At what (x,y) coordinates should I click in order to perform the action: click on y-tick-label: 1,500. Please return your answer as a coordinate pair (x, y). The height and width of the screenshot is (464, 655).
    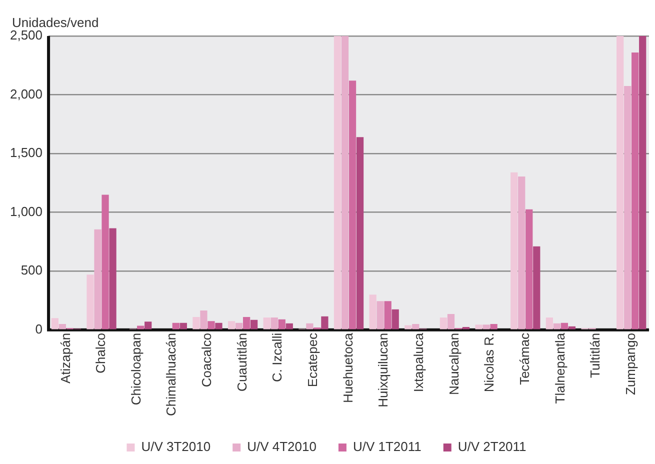
    Looking at the image, I should click on (26, 152).